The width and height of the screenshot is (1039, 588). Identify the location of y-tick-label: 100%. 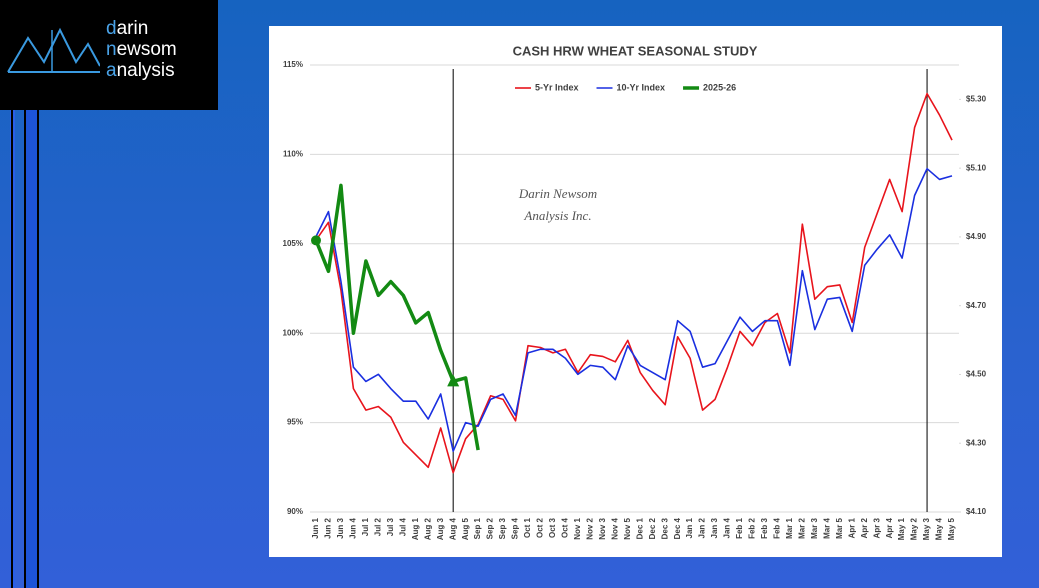
(293, 332).